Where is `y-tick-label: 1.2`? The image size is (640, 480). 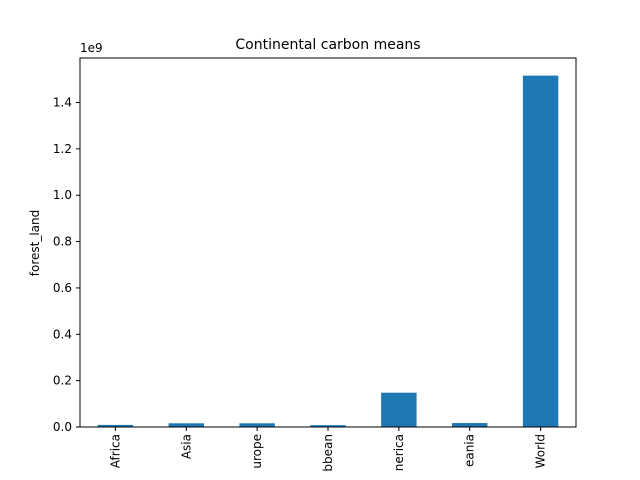 y-tick-label: 1.2 is located at coordinates (62, 149).